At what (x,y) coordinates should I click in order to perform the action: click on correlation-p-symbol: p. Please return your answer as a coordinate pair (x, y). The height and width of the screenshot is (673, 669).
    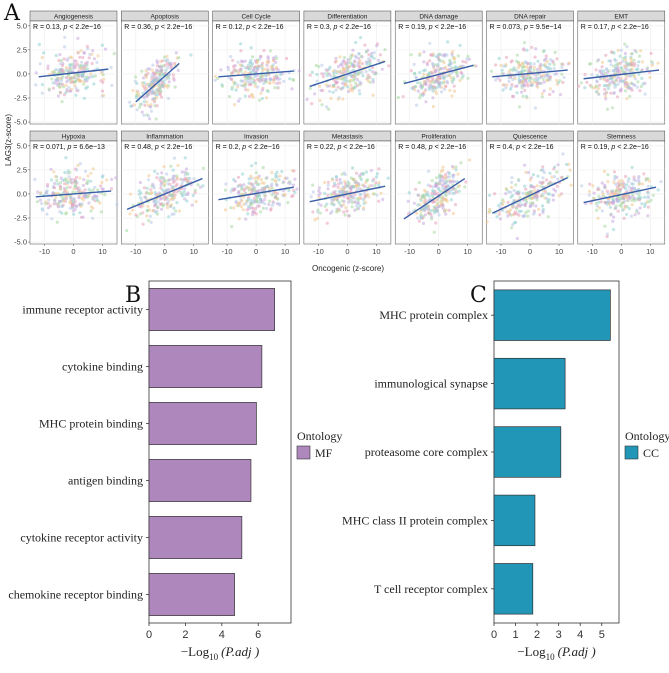
    Looking at the image, I should click on (430, 27).